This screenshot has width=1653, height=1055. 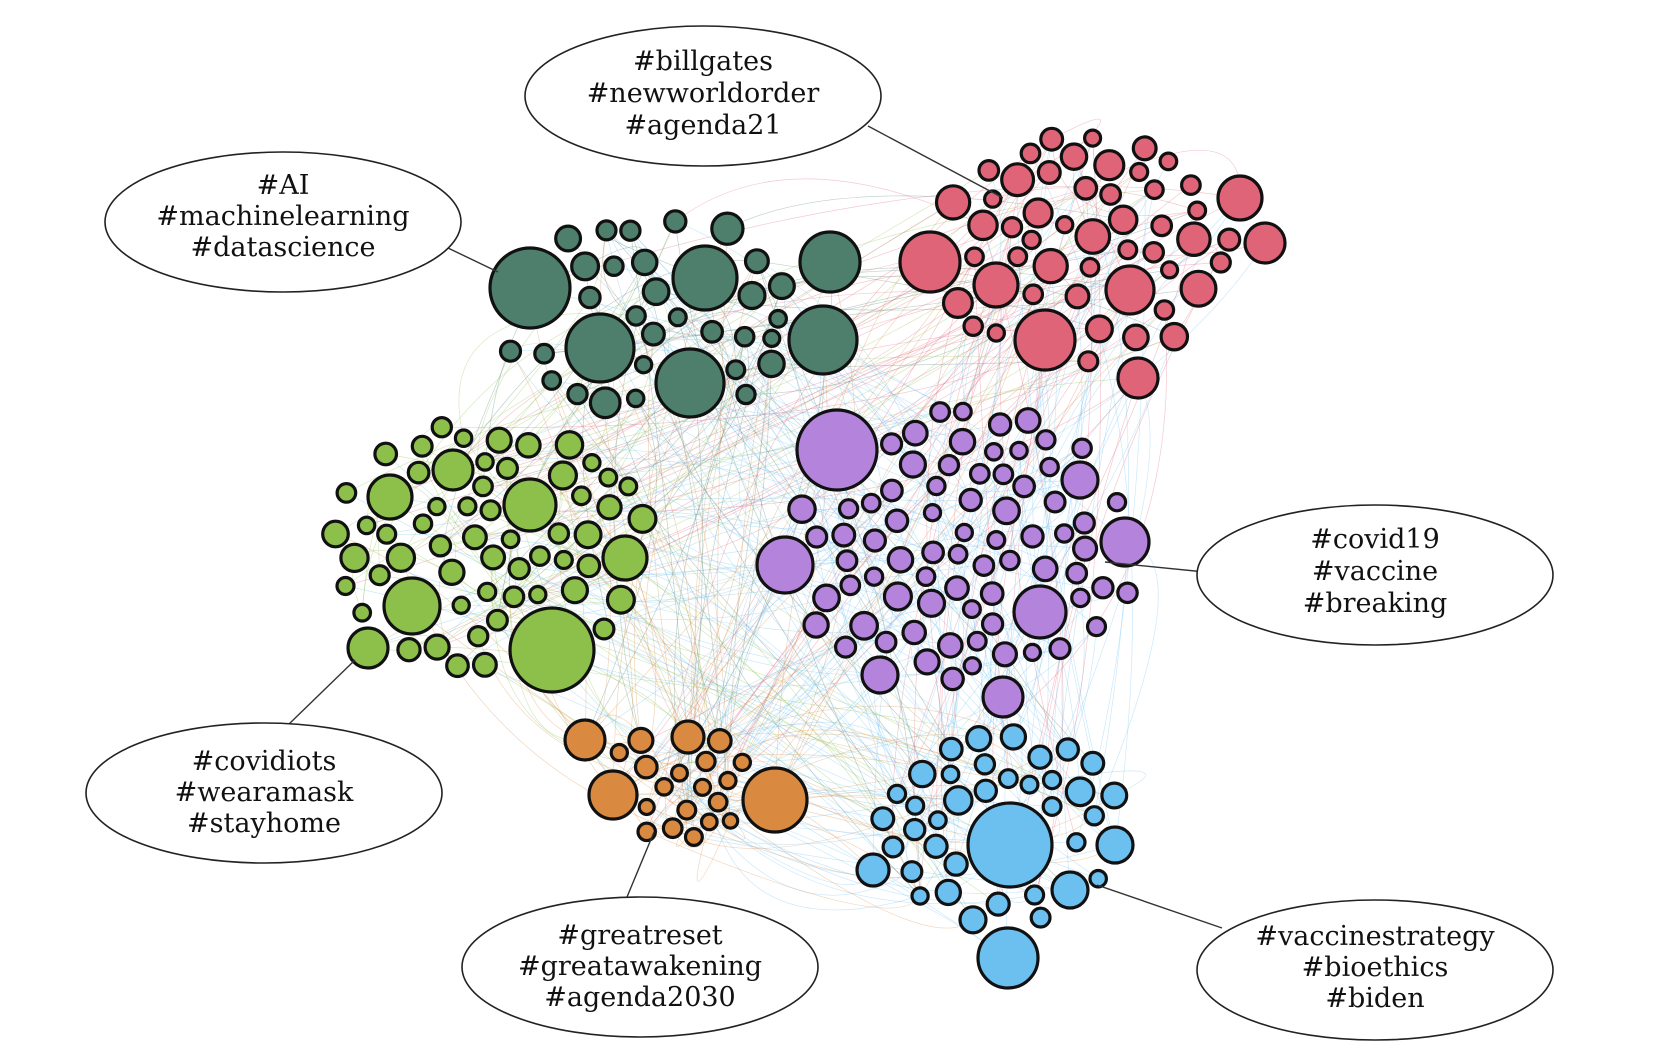 I want to click on callout-billgates: #billgates #newworldorder #agenda21, so click(x=703, y=96).